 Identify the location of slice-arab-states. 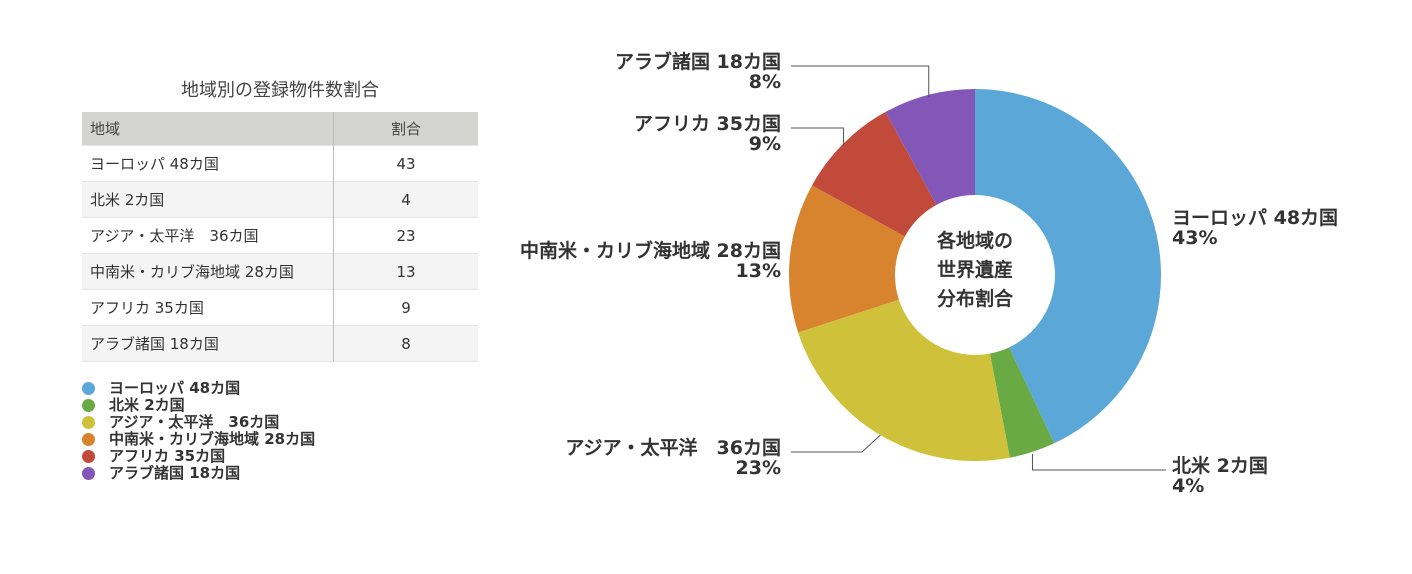
(930, 147).